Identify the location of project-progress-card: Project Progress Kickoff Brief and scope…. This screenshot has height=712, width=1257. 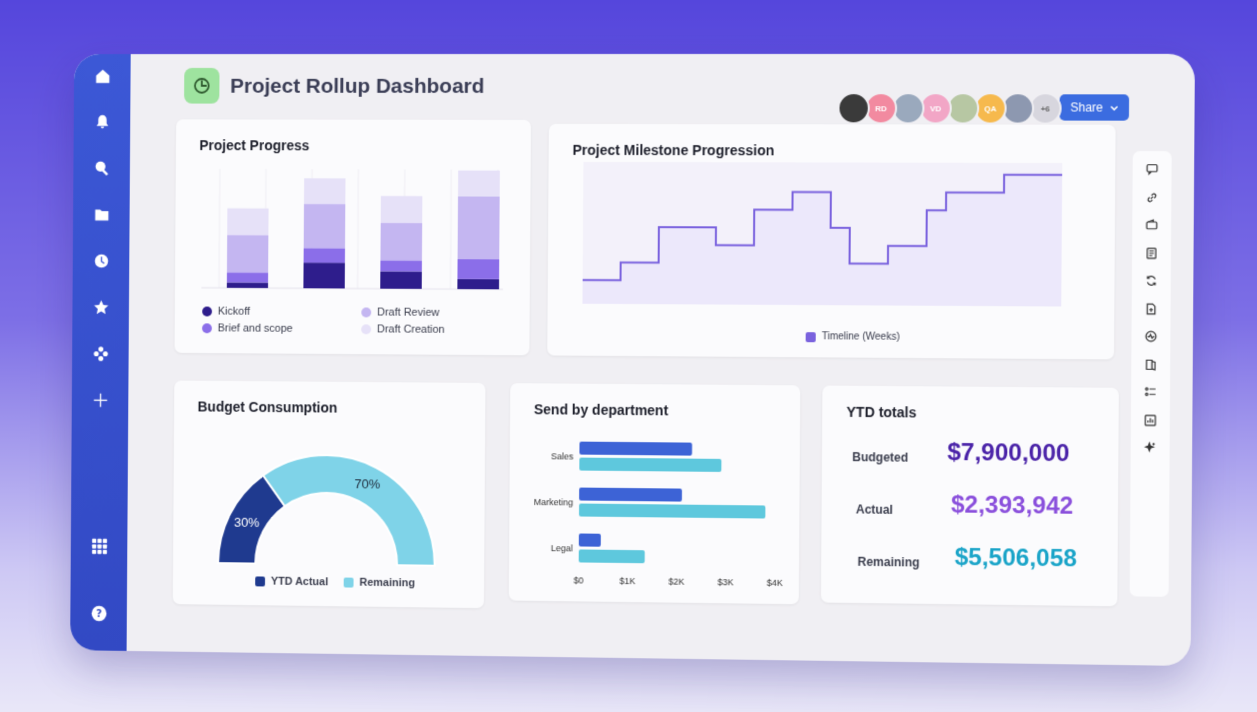
(353, 237).